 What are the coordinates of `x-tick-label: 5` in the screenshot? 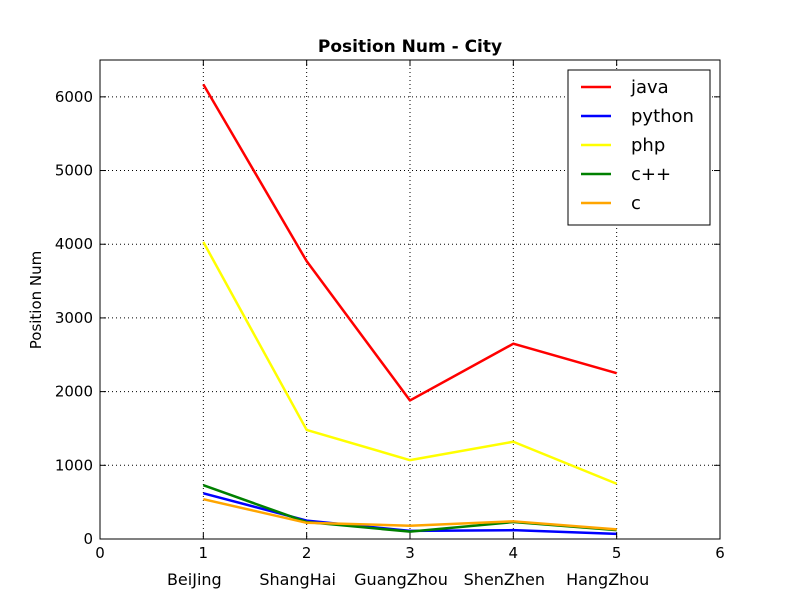 It's located at (617, 553).